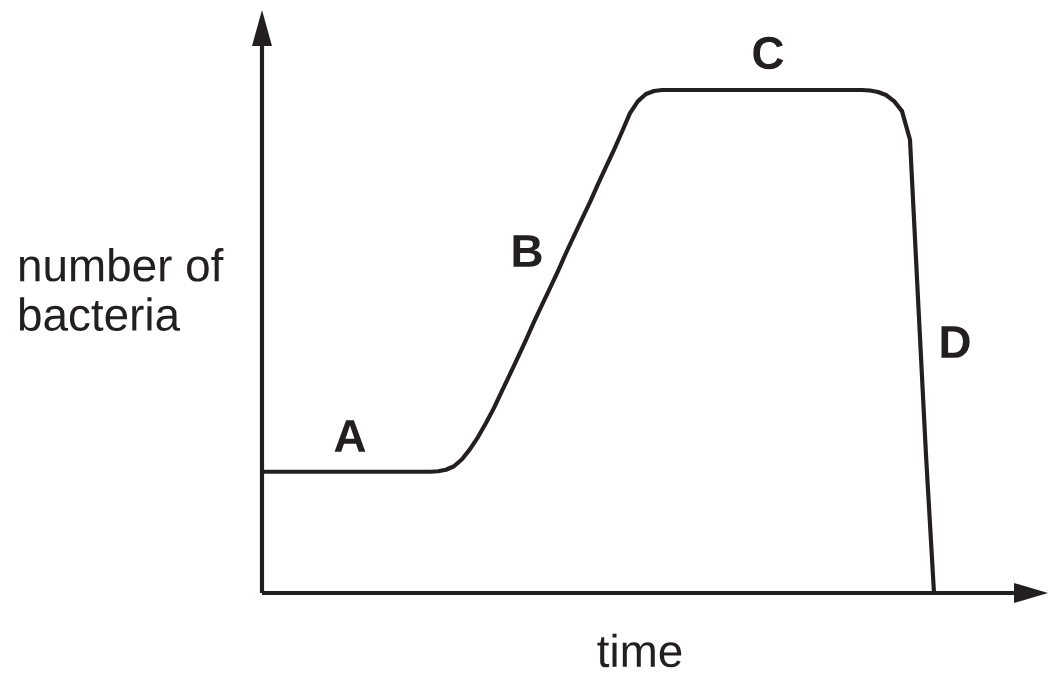 The image size is (1062, 683). I want to click on text: C, so click(768, 53).